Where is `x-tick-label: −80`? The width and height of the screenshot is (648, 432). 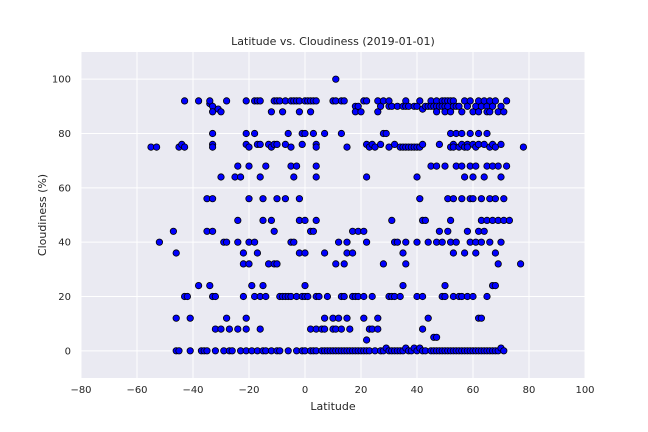 x-tick-label: −80 is located at coordinates (80, 390).